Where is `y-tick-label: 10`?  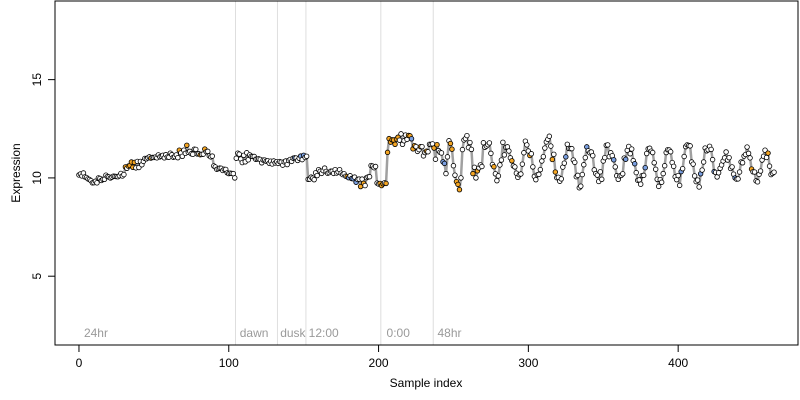 y-tick-label: 10 is located at coordinates (37, 178).